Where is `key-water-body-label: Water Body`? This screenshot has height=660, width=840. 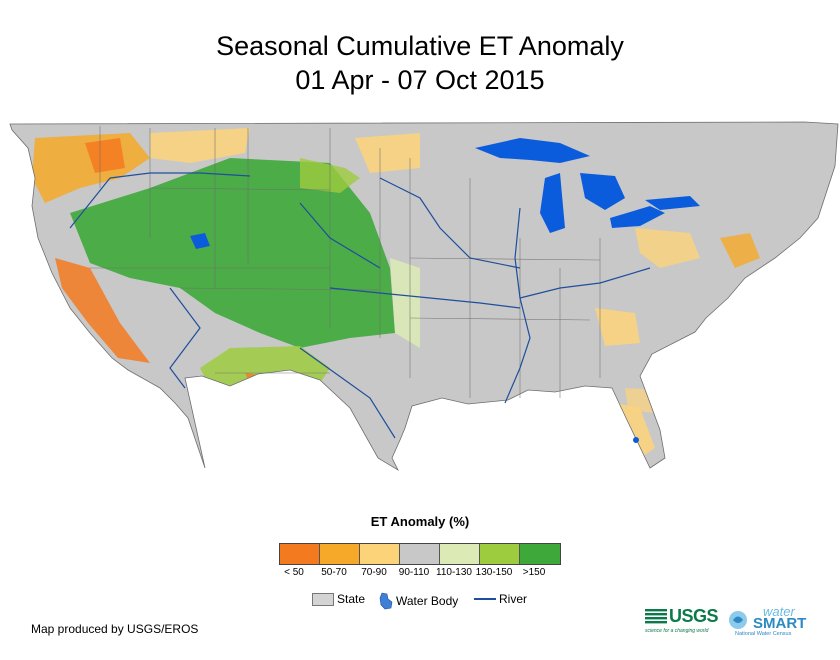 key-water-body-label: Water Body is located at coordinates (427, 601).